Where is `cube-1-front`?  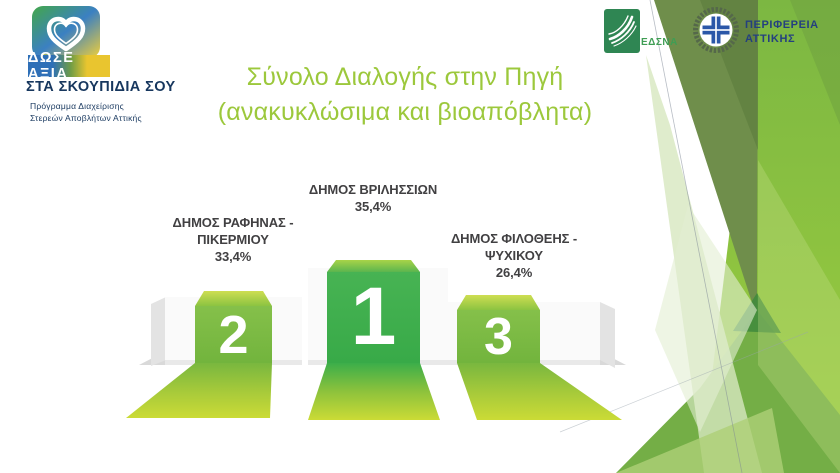
cube-1-front is located at coordinates (373, 317).